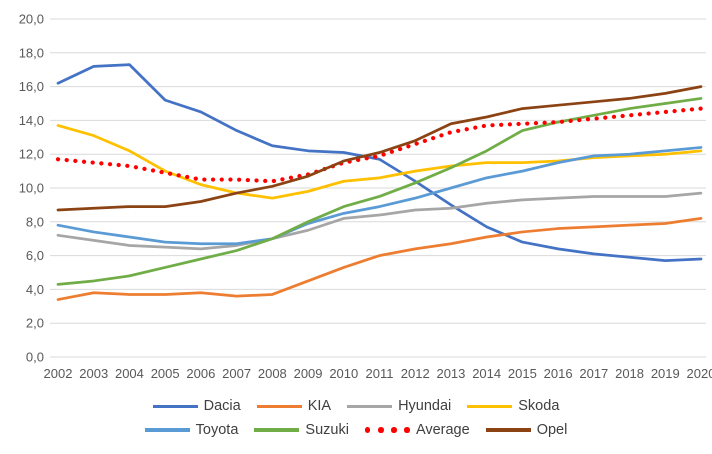 The height and width of the screenshot is (454, 712). I want to click on y-axis-tick-label: 20,0, so click(31, 19).